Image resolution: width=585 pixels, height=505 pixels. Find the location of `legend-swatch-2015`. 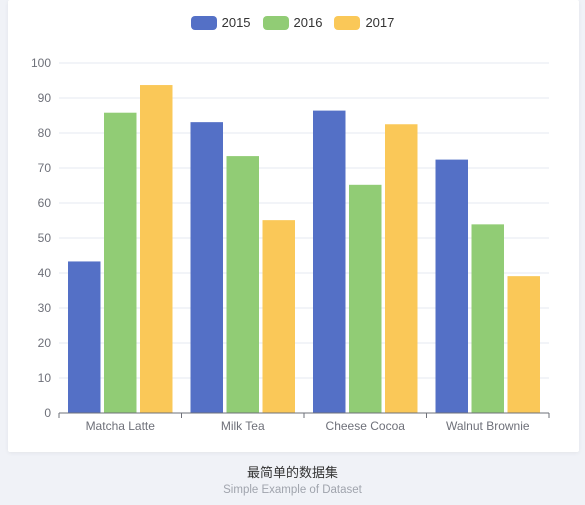

legend-swatch-2015 is located at coordinates (203, 22).